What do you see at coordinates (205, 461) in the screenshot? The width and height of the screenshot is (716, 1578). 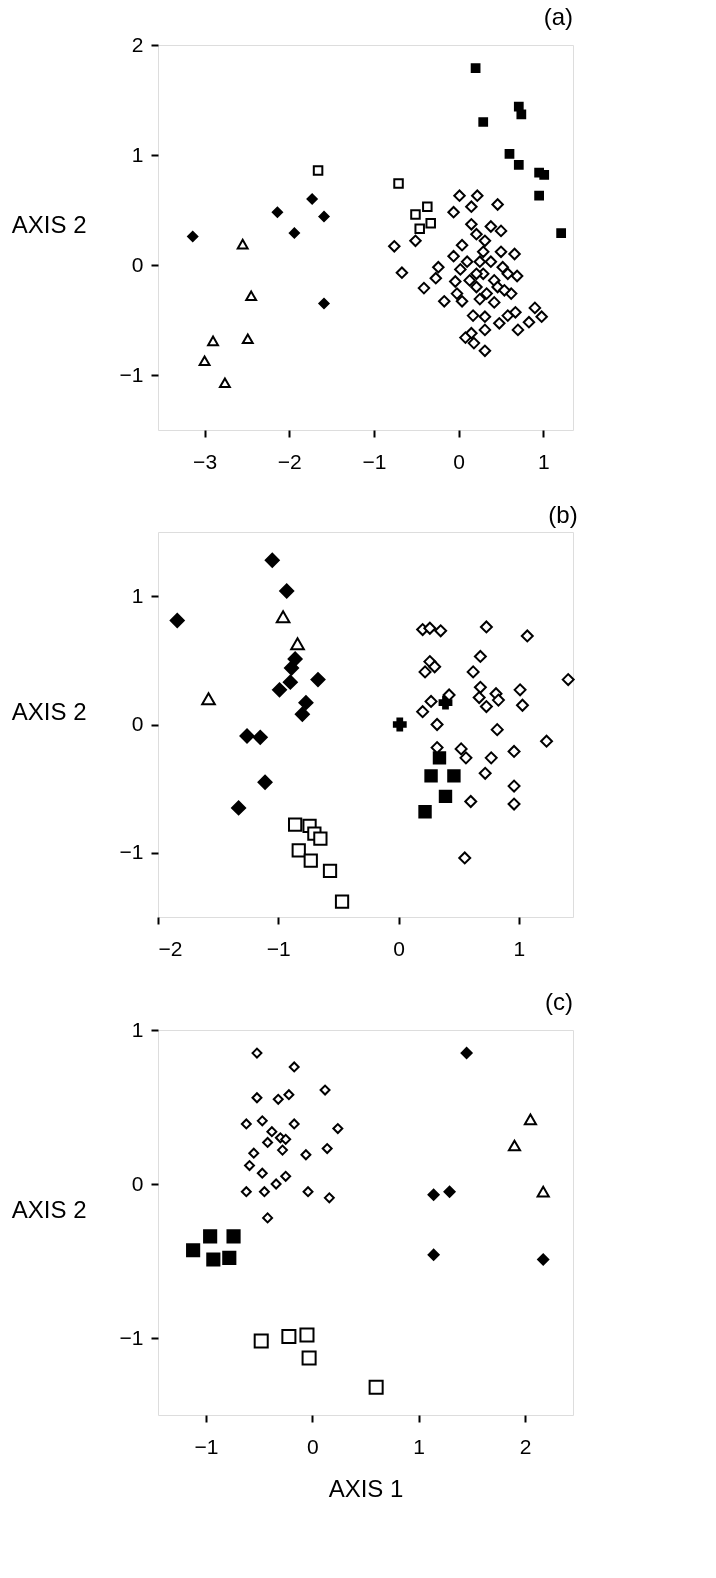 I see `x-tick-label: −3` at bounding box center [205, 461].